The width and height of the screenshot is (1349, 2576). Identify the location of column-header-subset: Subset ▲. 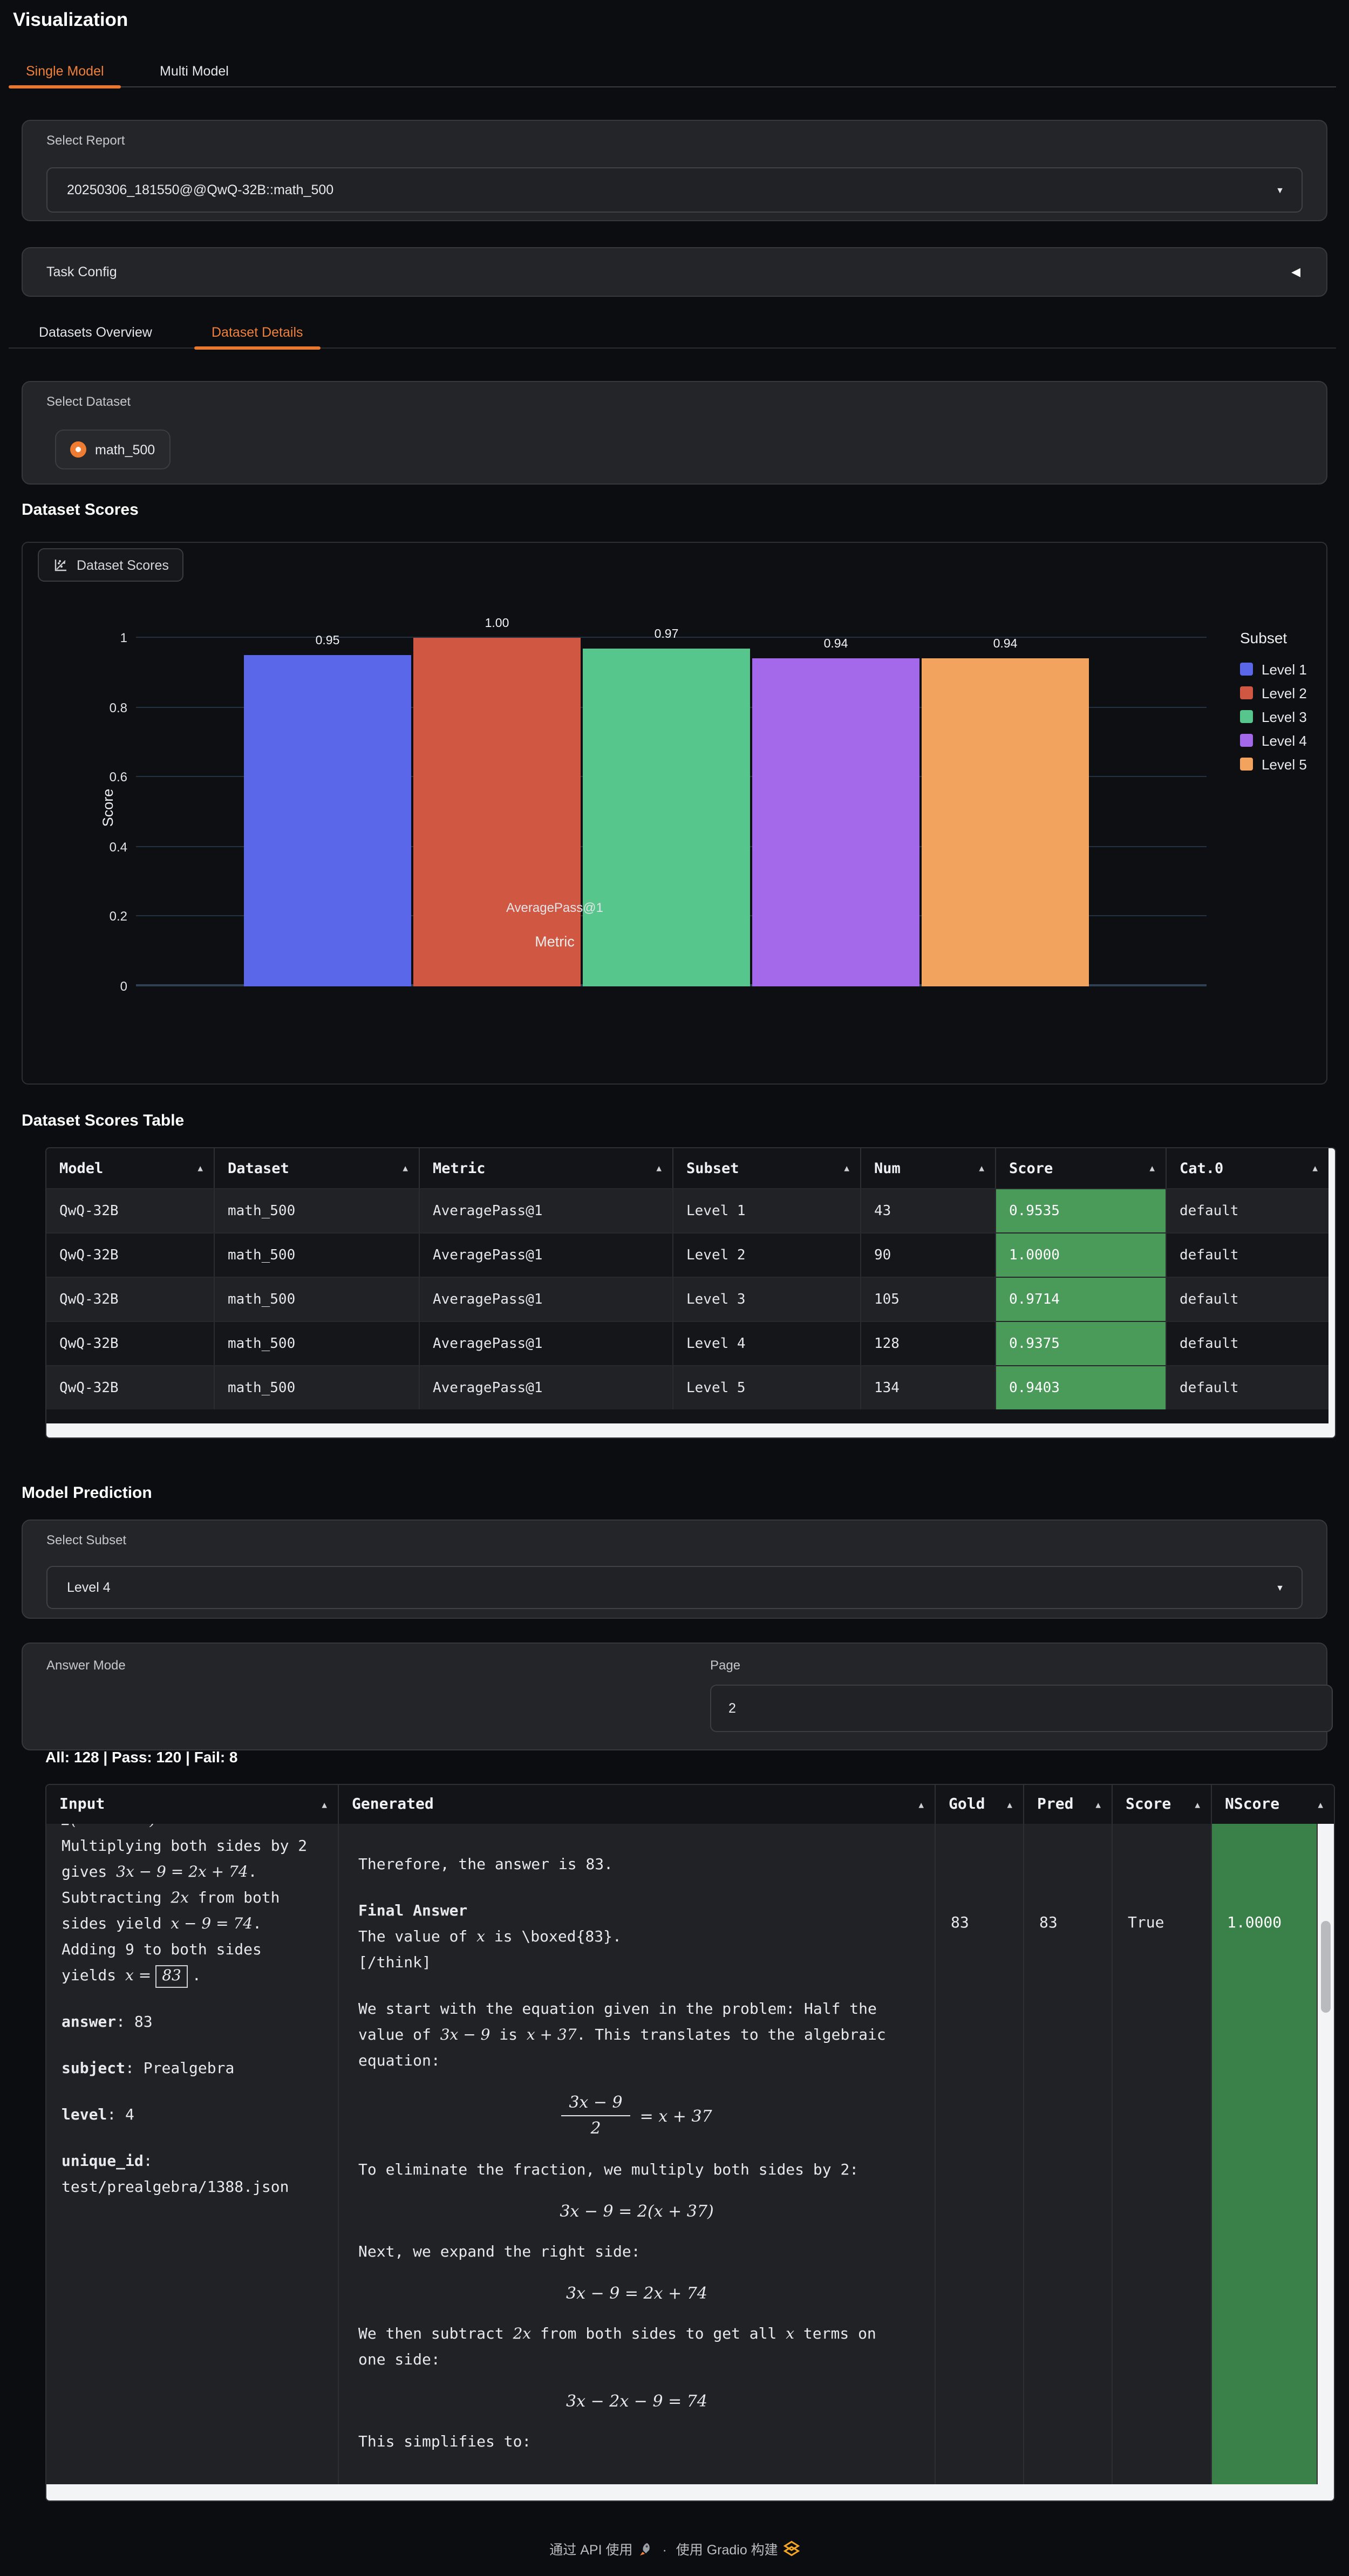
(767, 1168).